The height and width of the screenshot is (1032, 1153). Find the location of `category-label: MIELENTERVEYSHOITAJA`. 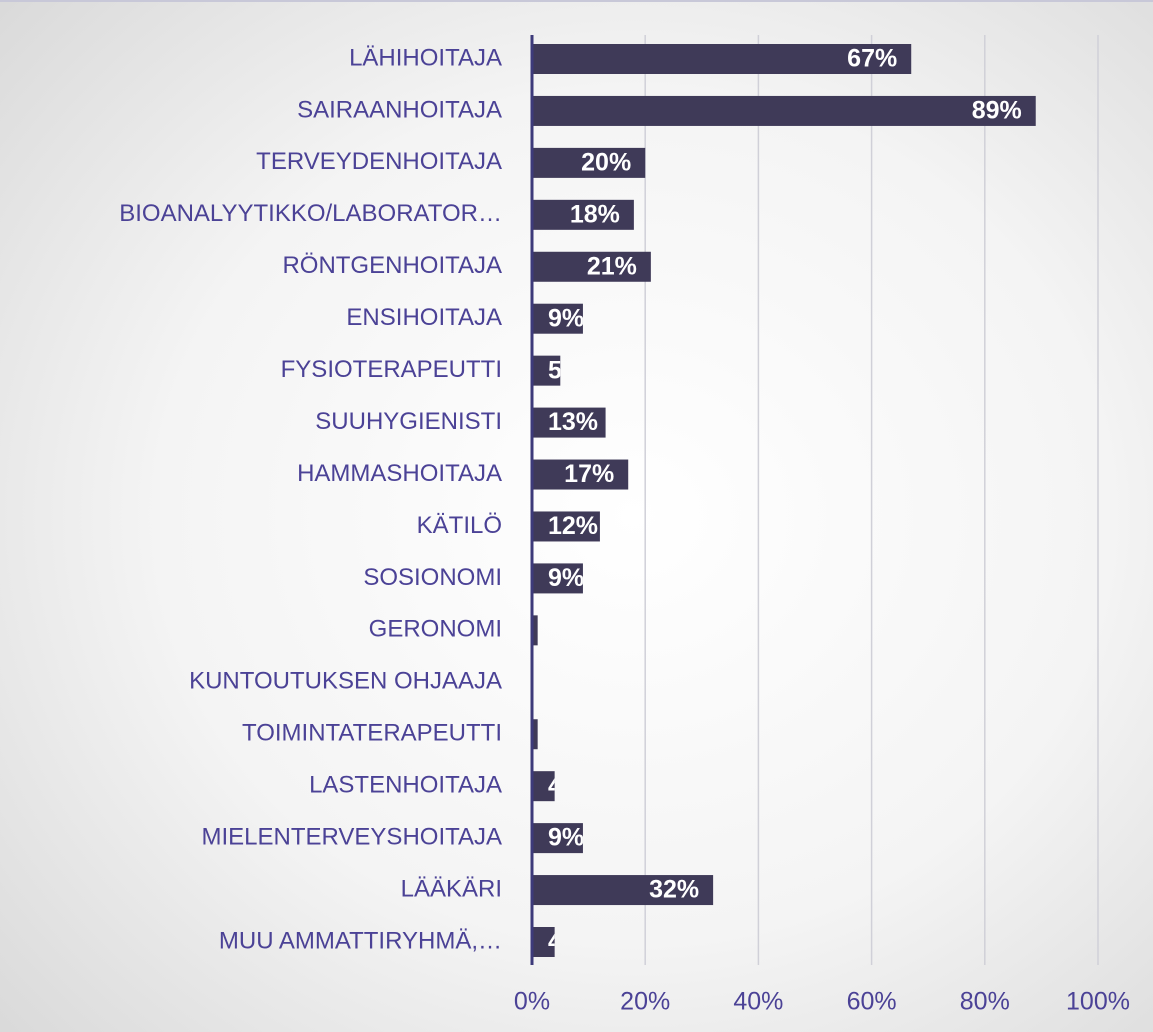

category-label: MIELENTERVEYSHOITAJA is located at coordinates (351, 836).